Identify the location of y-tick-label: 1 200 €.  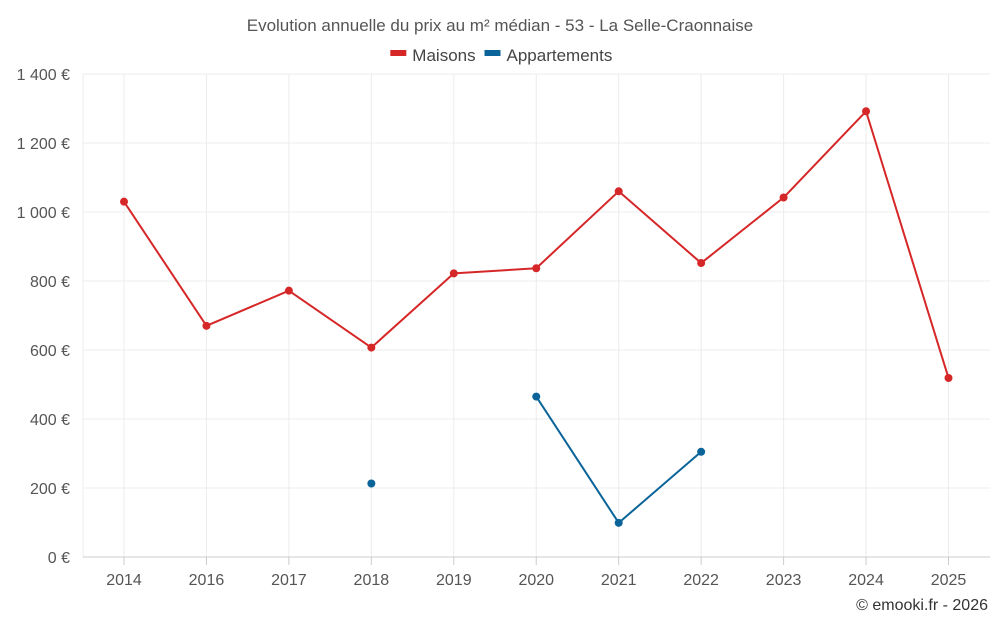
(43, 144).